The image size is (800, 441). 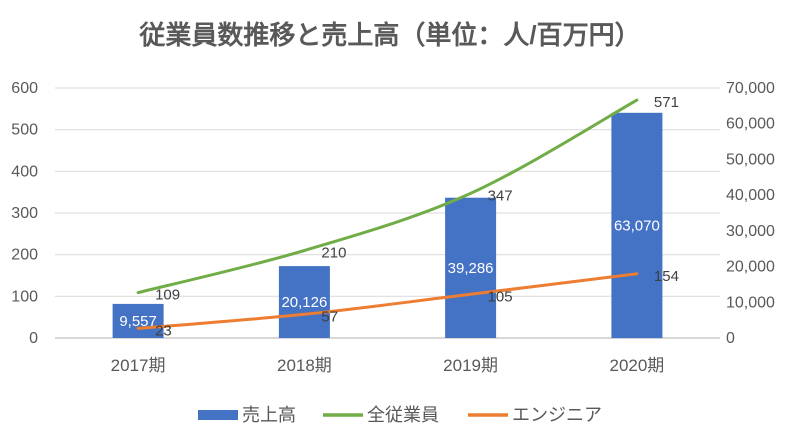 What do you see at coordinates (167, 295) in the screenshot?
I see `line-data-label: 109` at bounding box center [167, 295].